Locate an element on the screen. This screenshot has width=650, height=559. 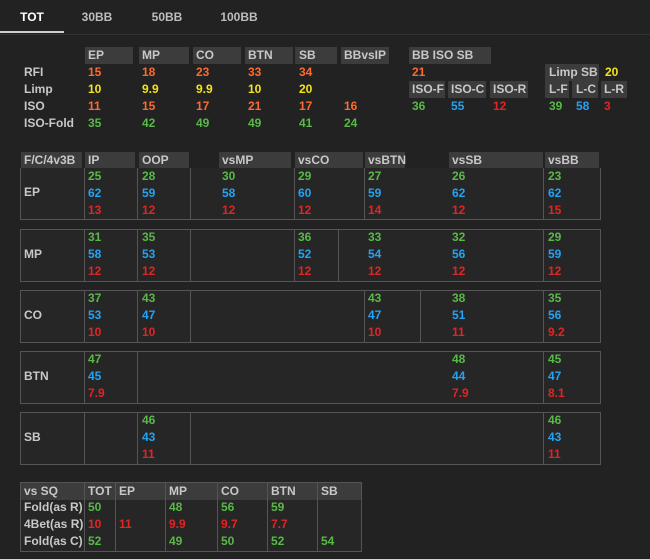
rfi-header-sb: SB is located at coordinates (307, 55).